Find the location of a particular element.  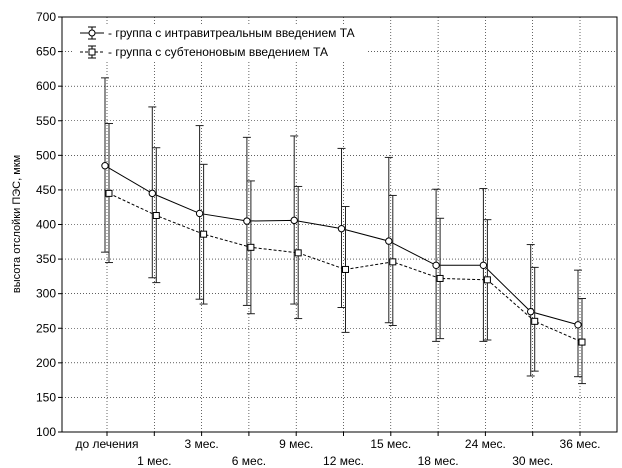

x-tick-label: 1 мес. is located at coordinates (154, 461).